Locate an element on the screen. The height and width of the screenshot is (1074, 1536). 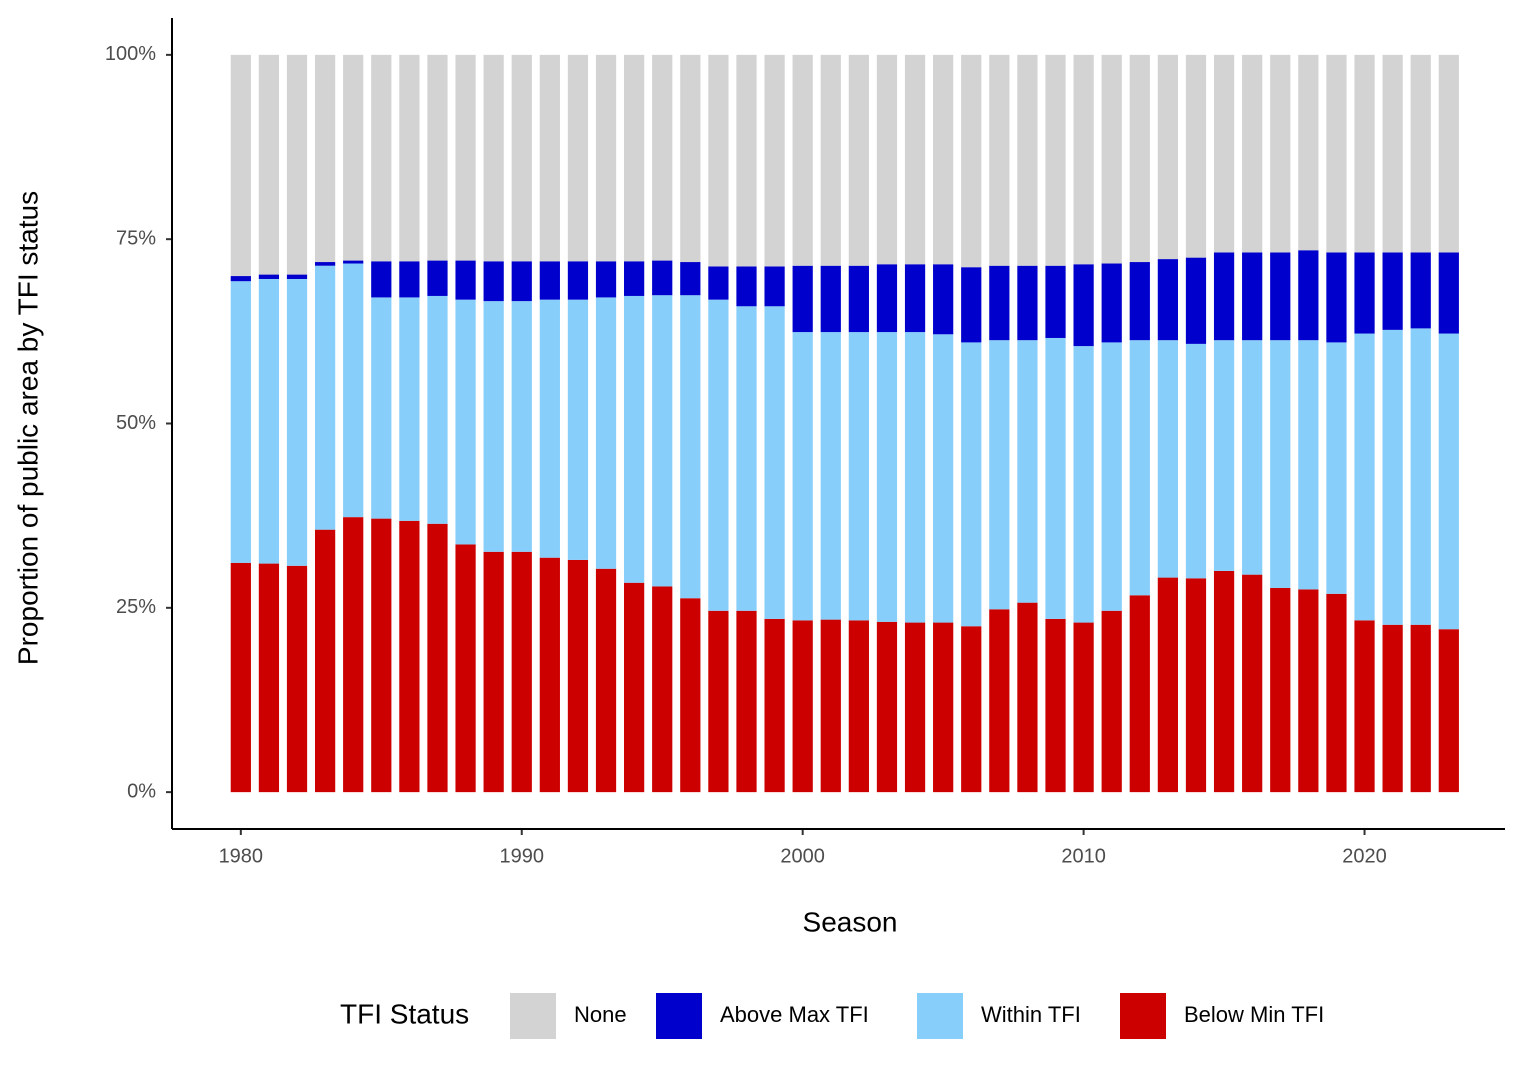
y-axis-title: Proportion of public area by TFI status is located at coordinates (27, 428).